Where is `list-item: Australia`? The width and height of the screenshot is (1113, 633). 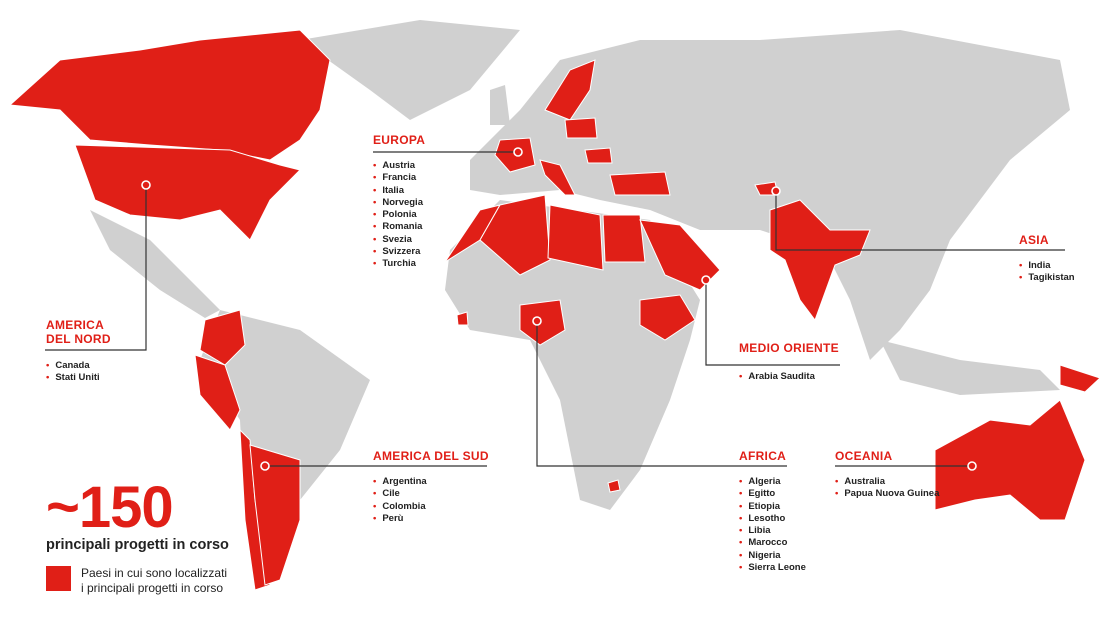 list-item: Australia is located at coordinates (887, 482).